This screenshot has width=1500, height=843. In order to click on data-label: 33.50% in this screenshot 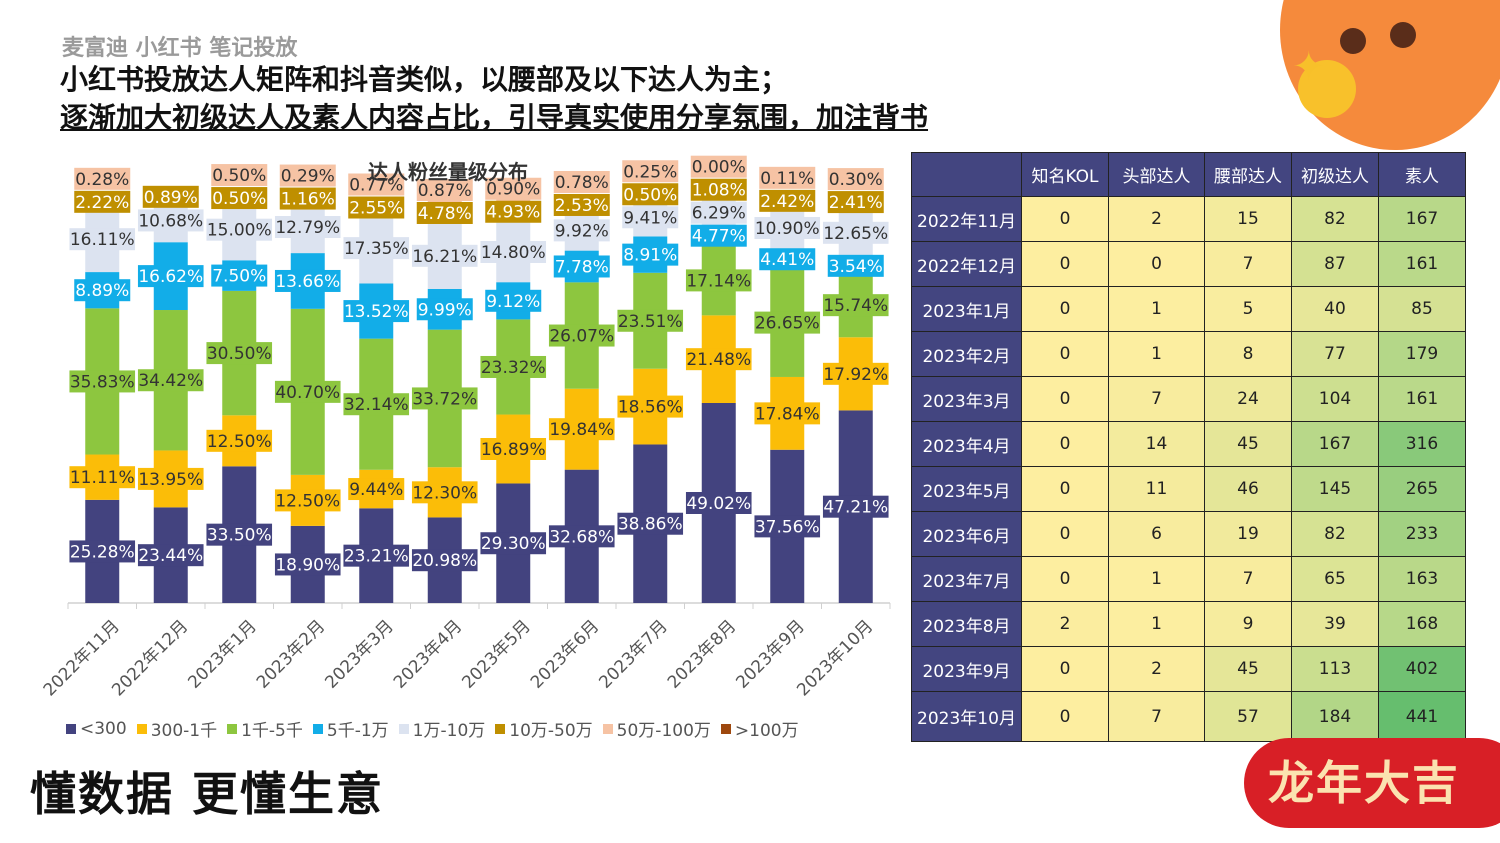, I will do `click(239, 534)`.